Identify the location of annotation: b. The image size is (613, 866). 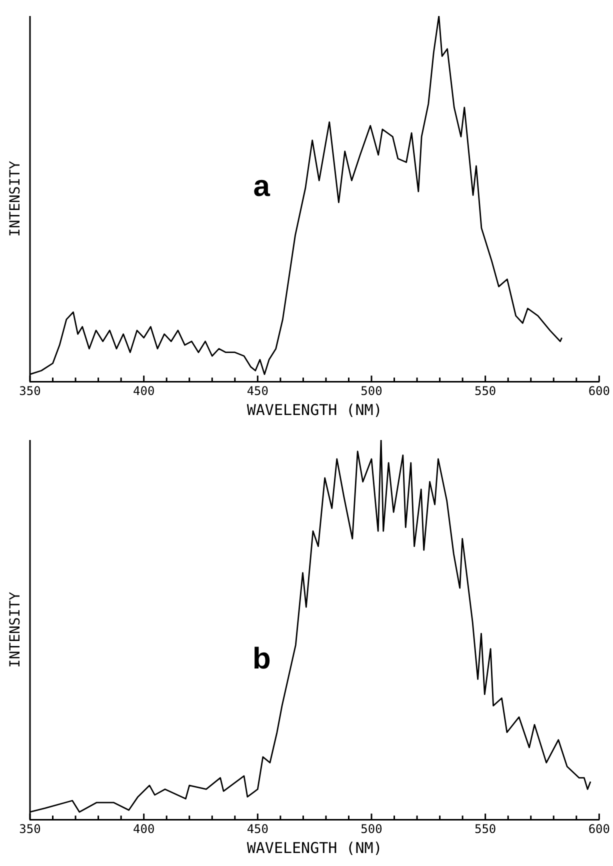
(261, 659).